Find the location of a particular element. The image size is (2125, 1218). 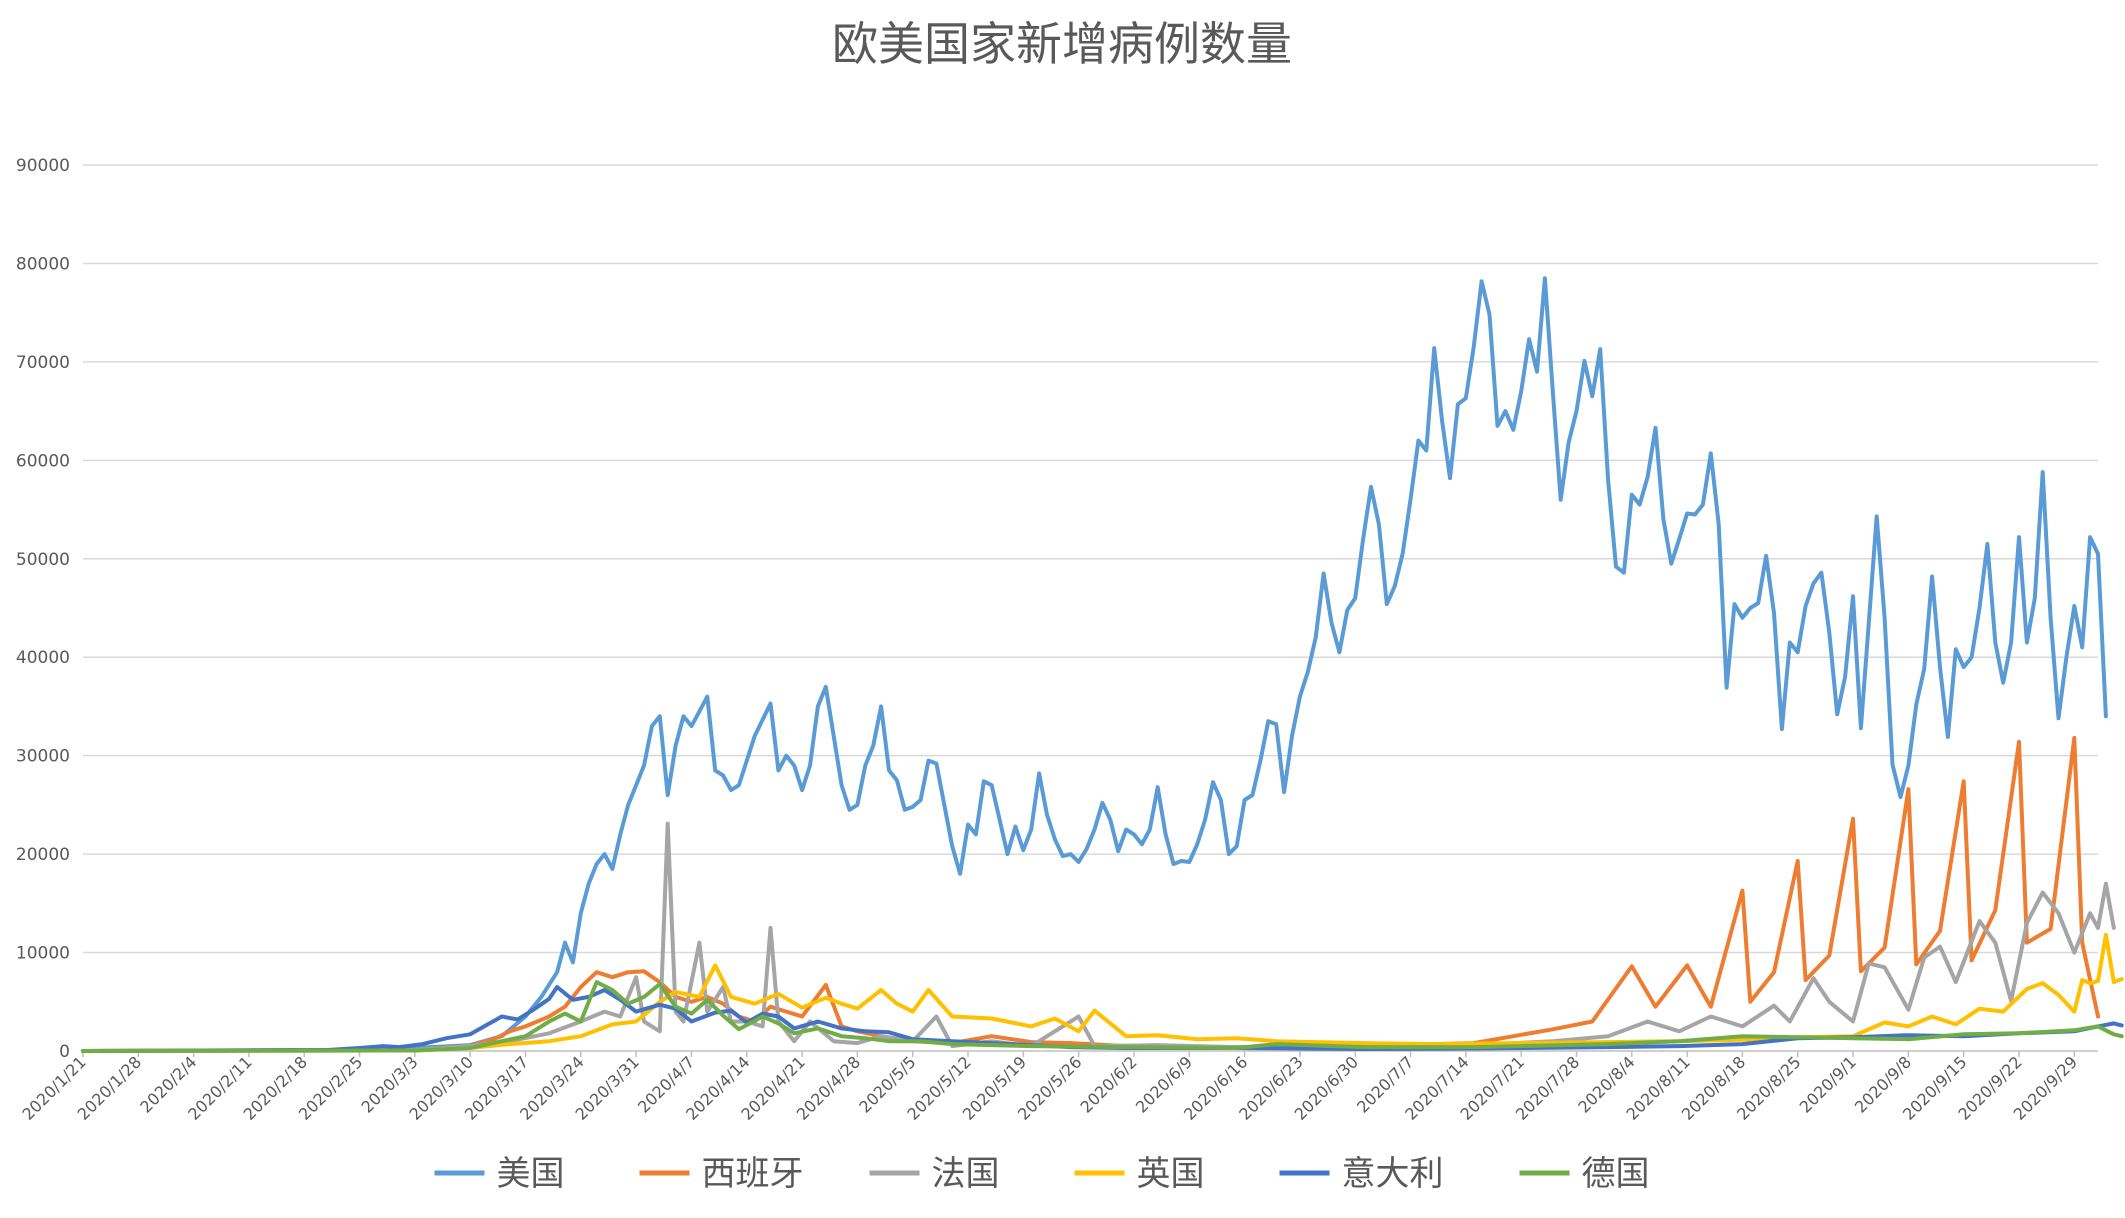

legend-item: 法国 is located at coordinates (934, 1174).